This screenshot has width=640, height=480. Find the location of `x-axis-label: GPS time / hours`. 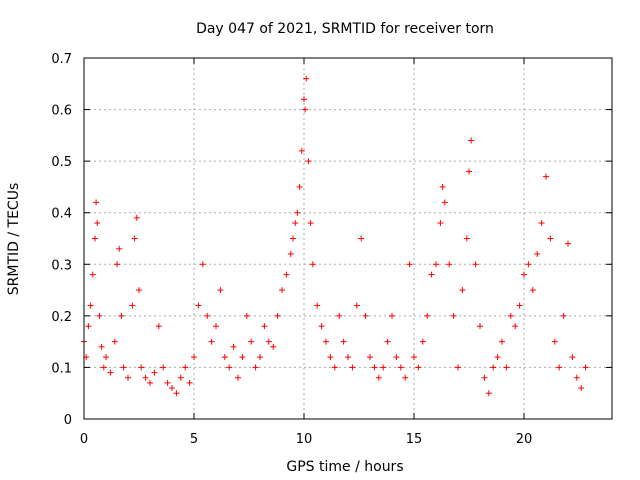

x-axis-label: GPS time / hours is located at coordinates (344, 467).